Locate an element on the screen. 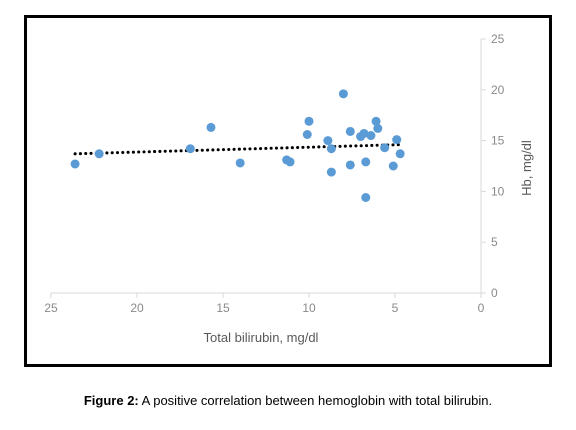  x-tick-label: 20 is located at coordinates (137, 308).